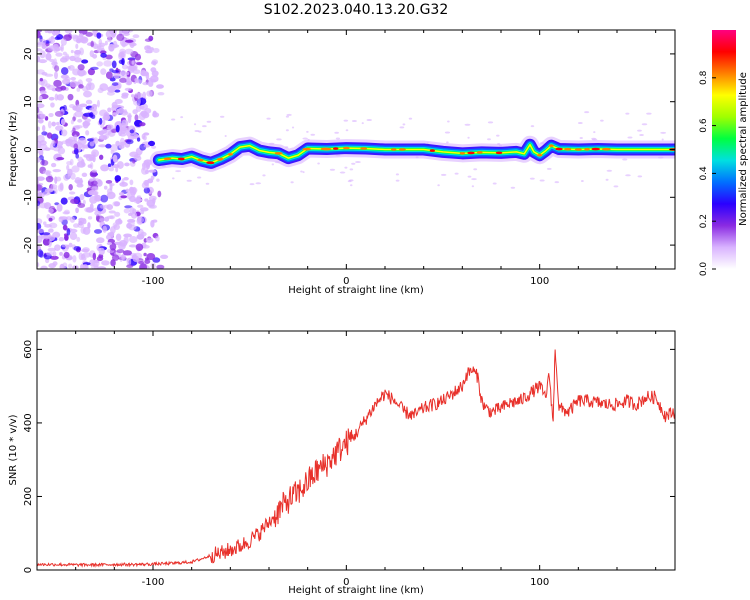 The image size is (750, 600). What do you see at coordinates (28, 422) in the screenshot?
I see `snr-ytick-label: 400` at bounding box center [28, 422].